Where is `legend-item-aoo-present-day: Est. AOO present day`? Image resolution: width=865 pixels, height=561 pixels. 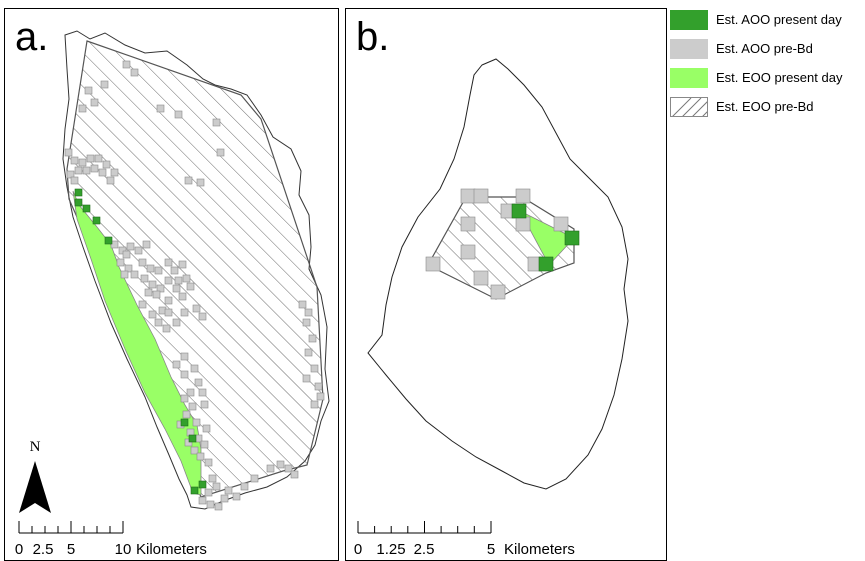 legend-item-aoo-present-day: Est. AOO present day is located at coordinates (767, 20).